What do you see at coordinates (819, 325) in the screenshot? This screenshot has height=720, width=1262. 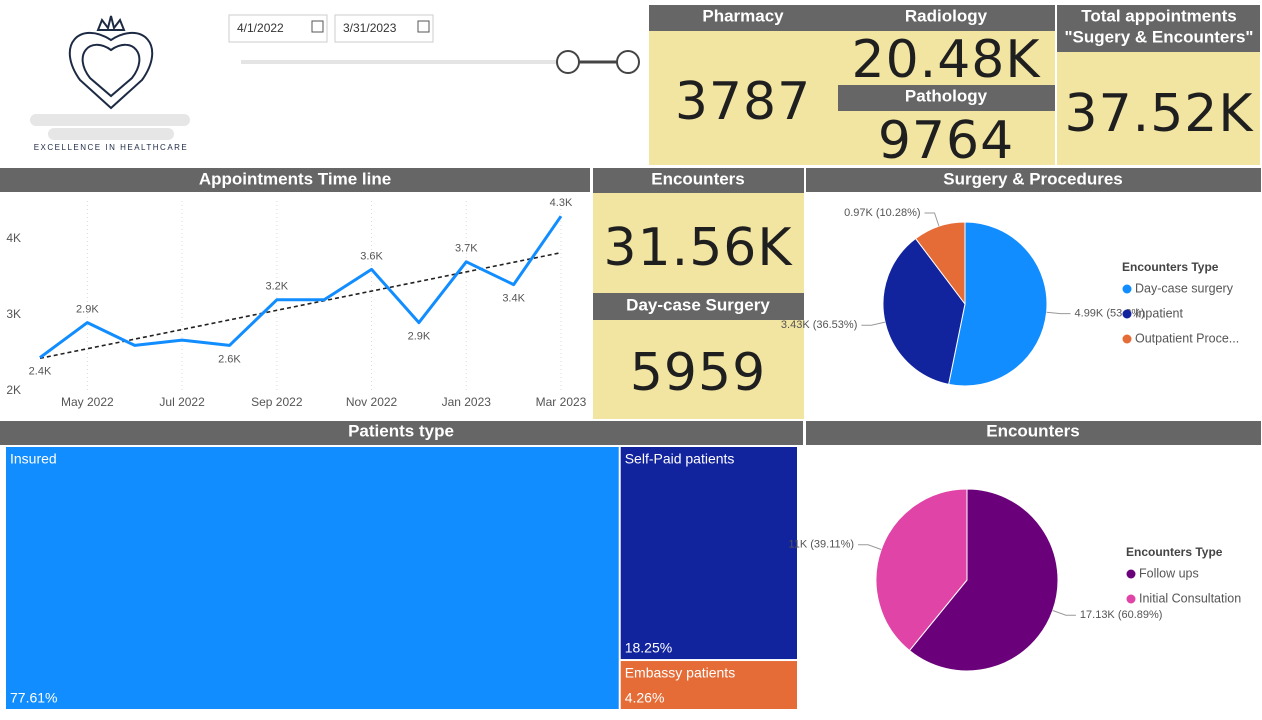 I see `data-label: 3.43K (36.53%)` at bounding box center [819, 325].